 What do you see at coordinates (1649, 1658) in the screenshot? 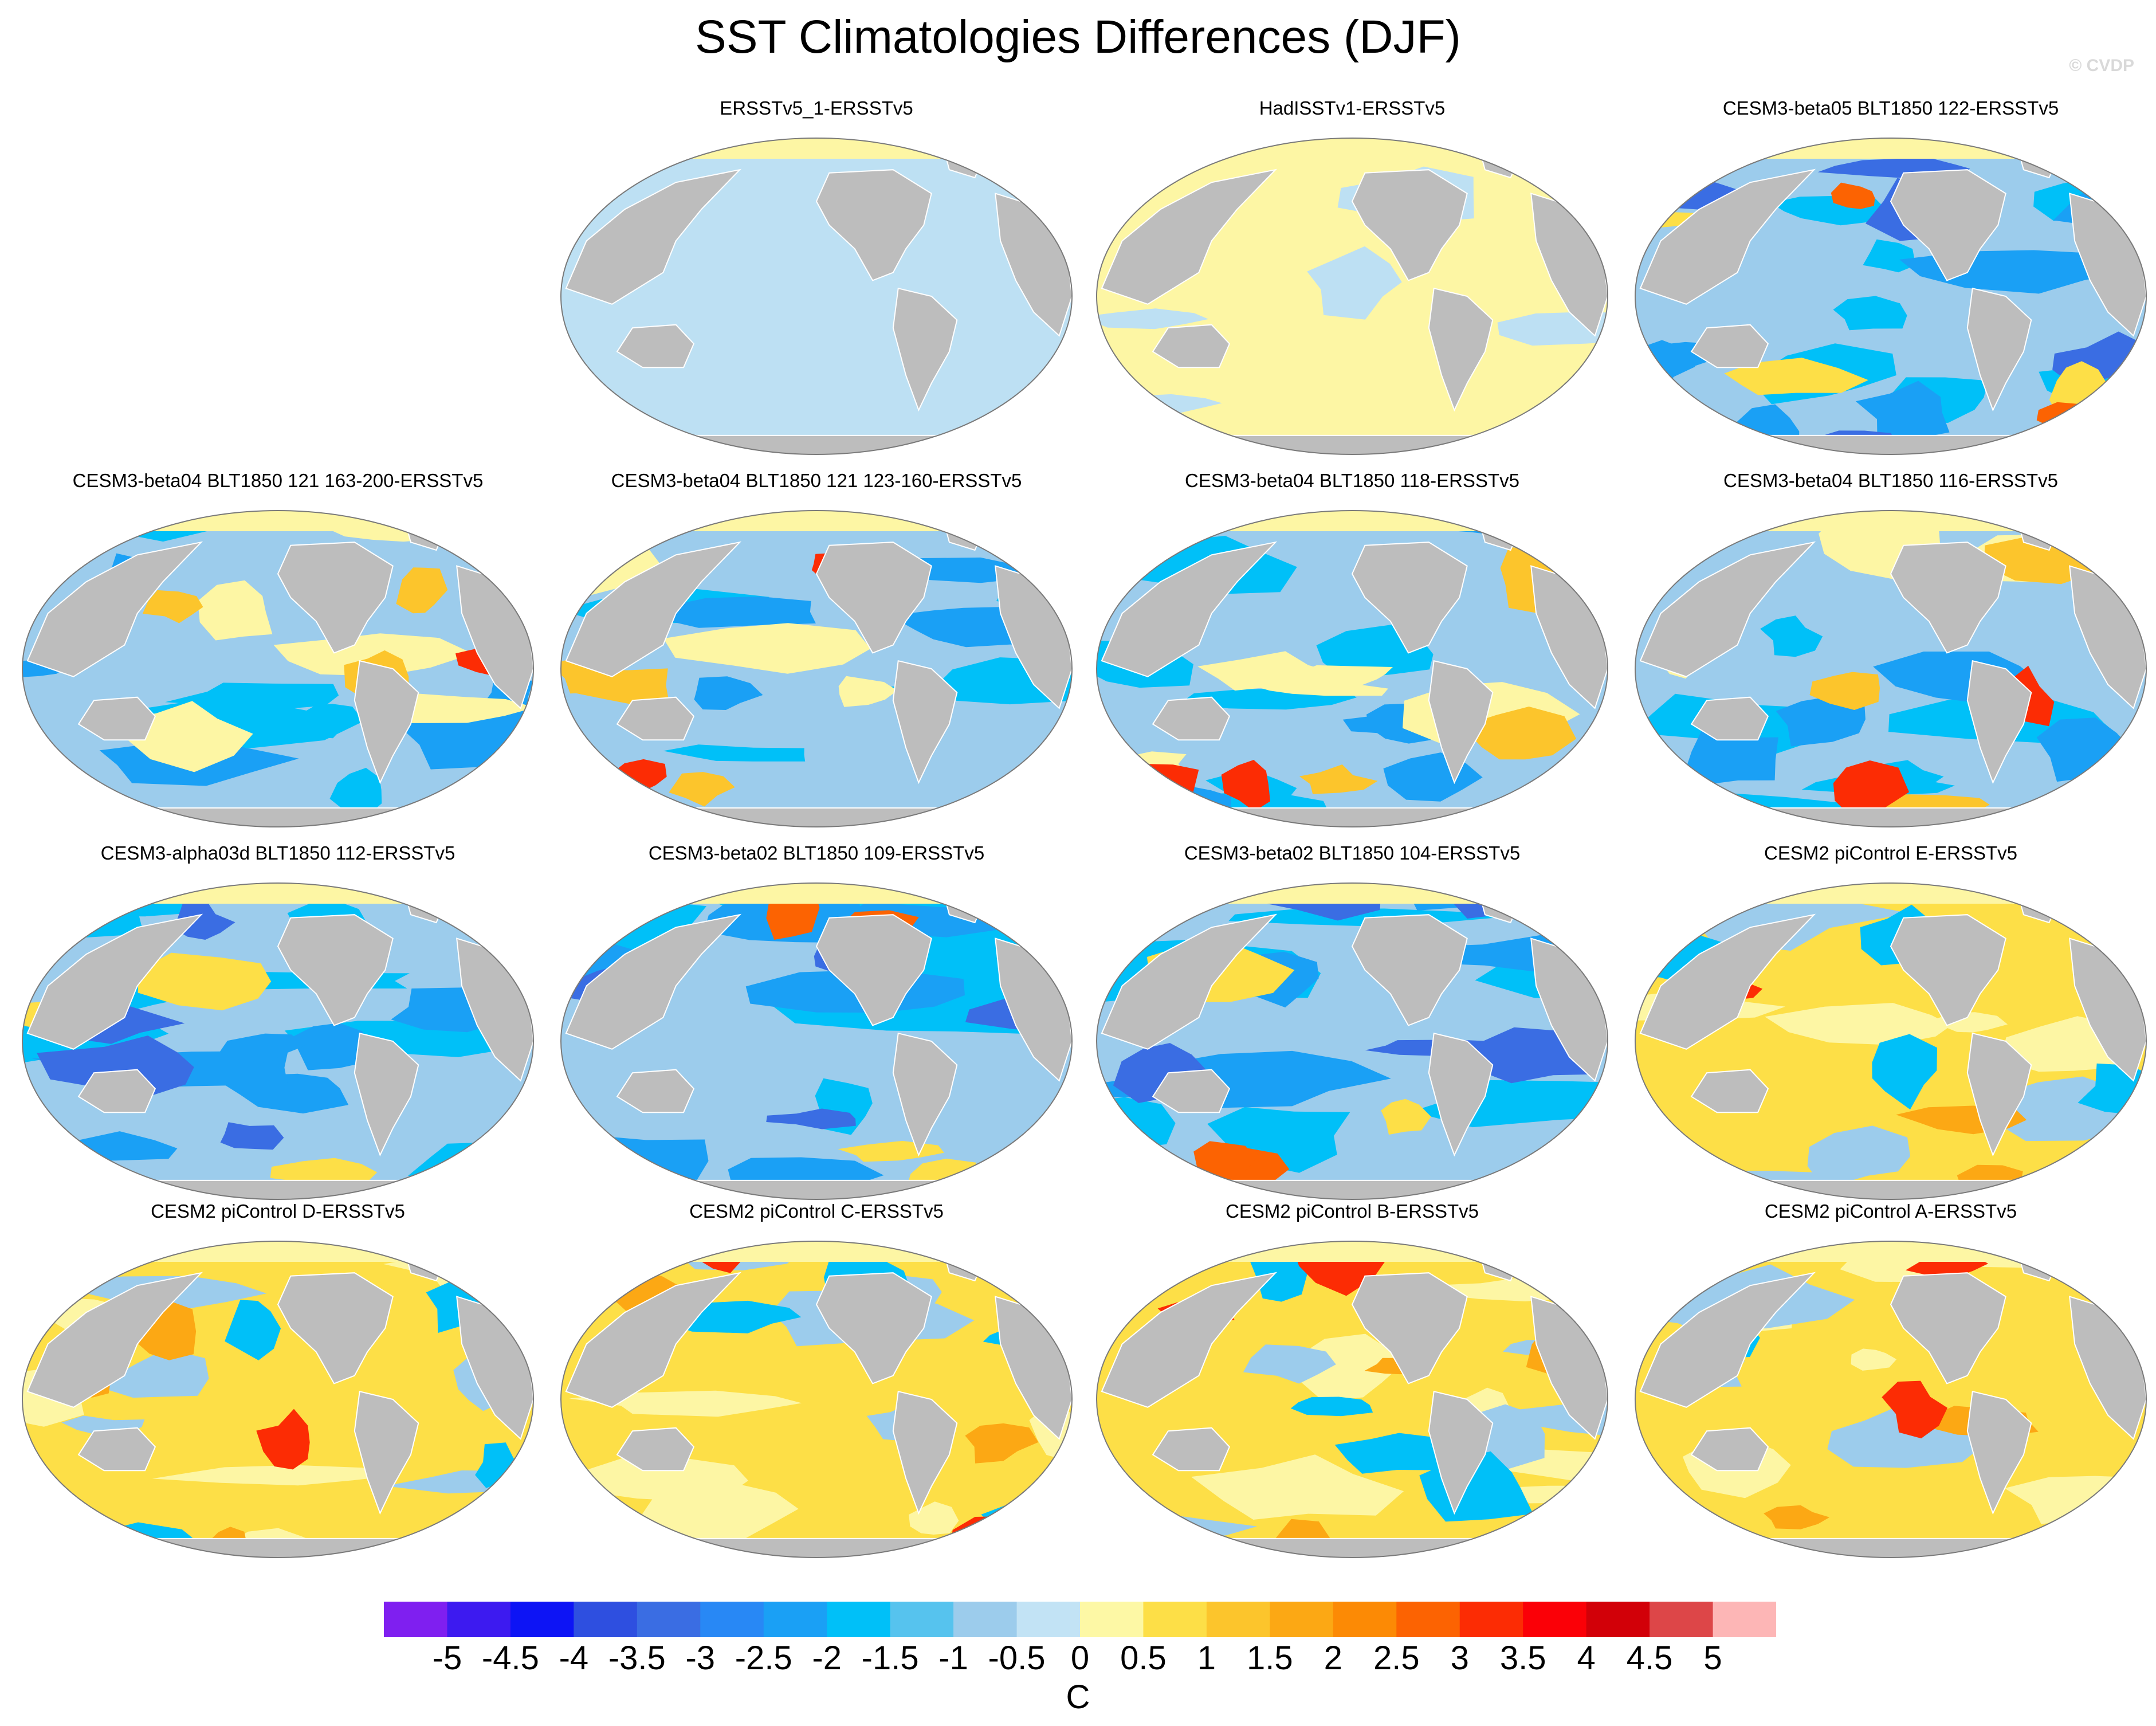
I see `colorbar-tick-label: 4.5` at bounding box center [1649, 1658].